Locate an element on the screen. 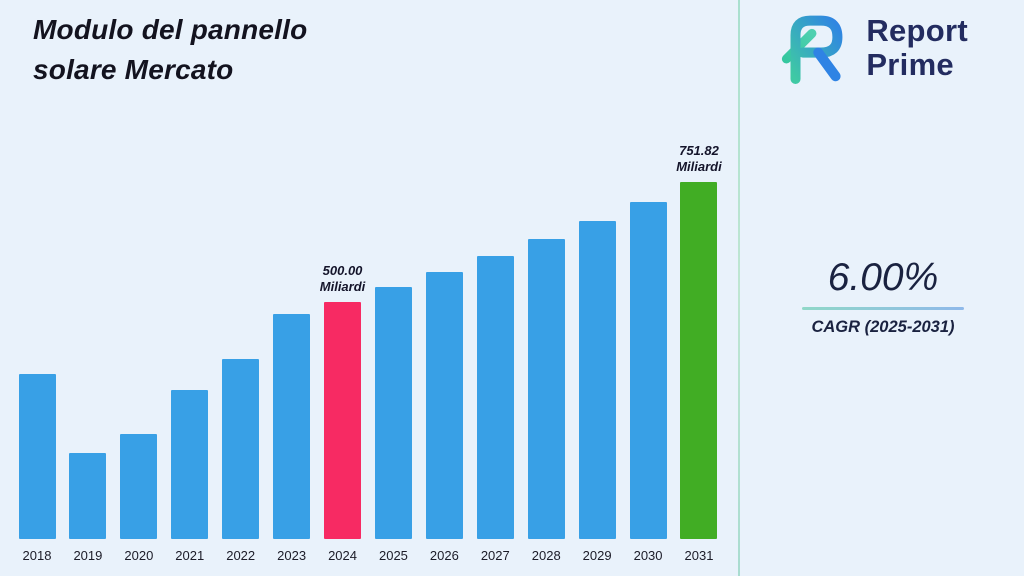  bar-column-2024: 500.00 Miliardi 2024 is located at coordinates (343, 413).